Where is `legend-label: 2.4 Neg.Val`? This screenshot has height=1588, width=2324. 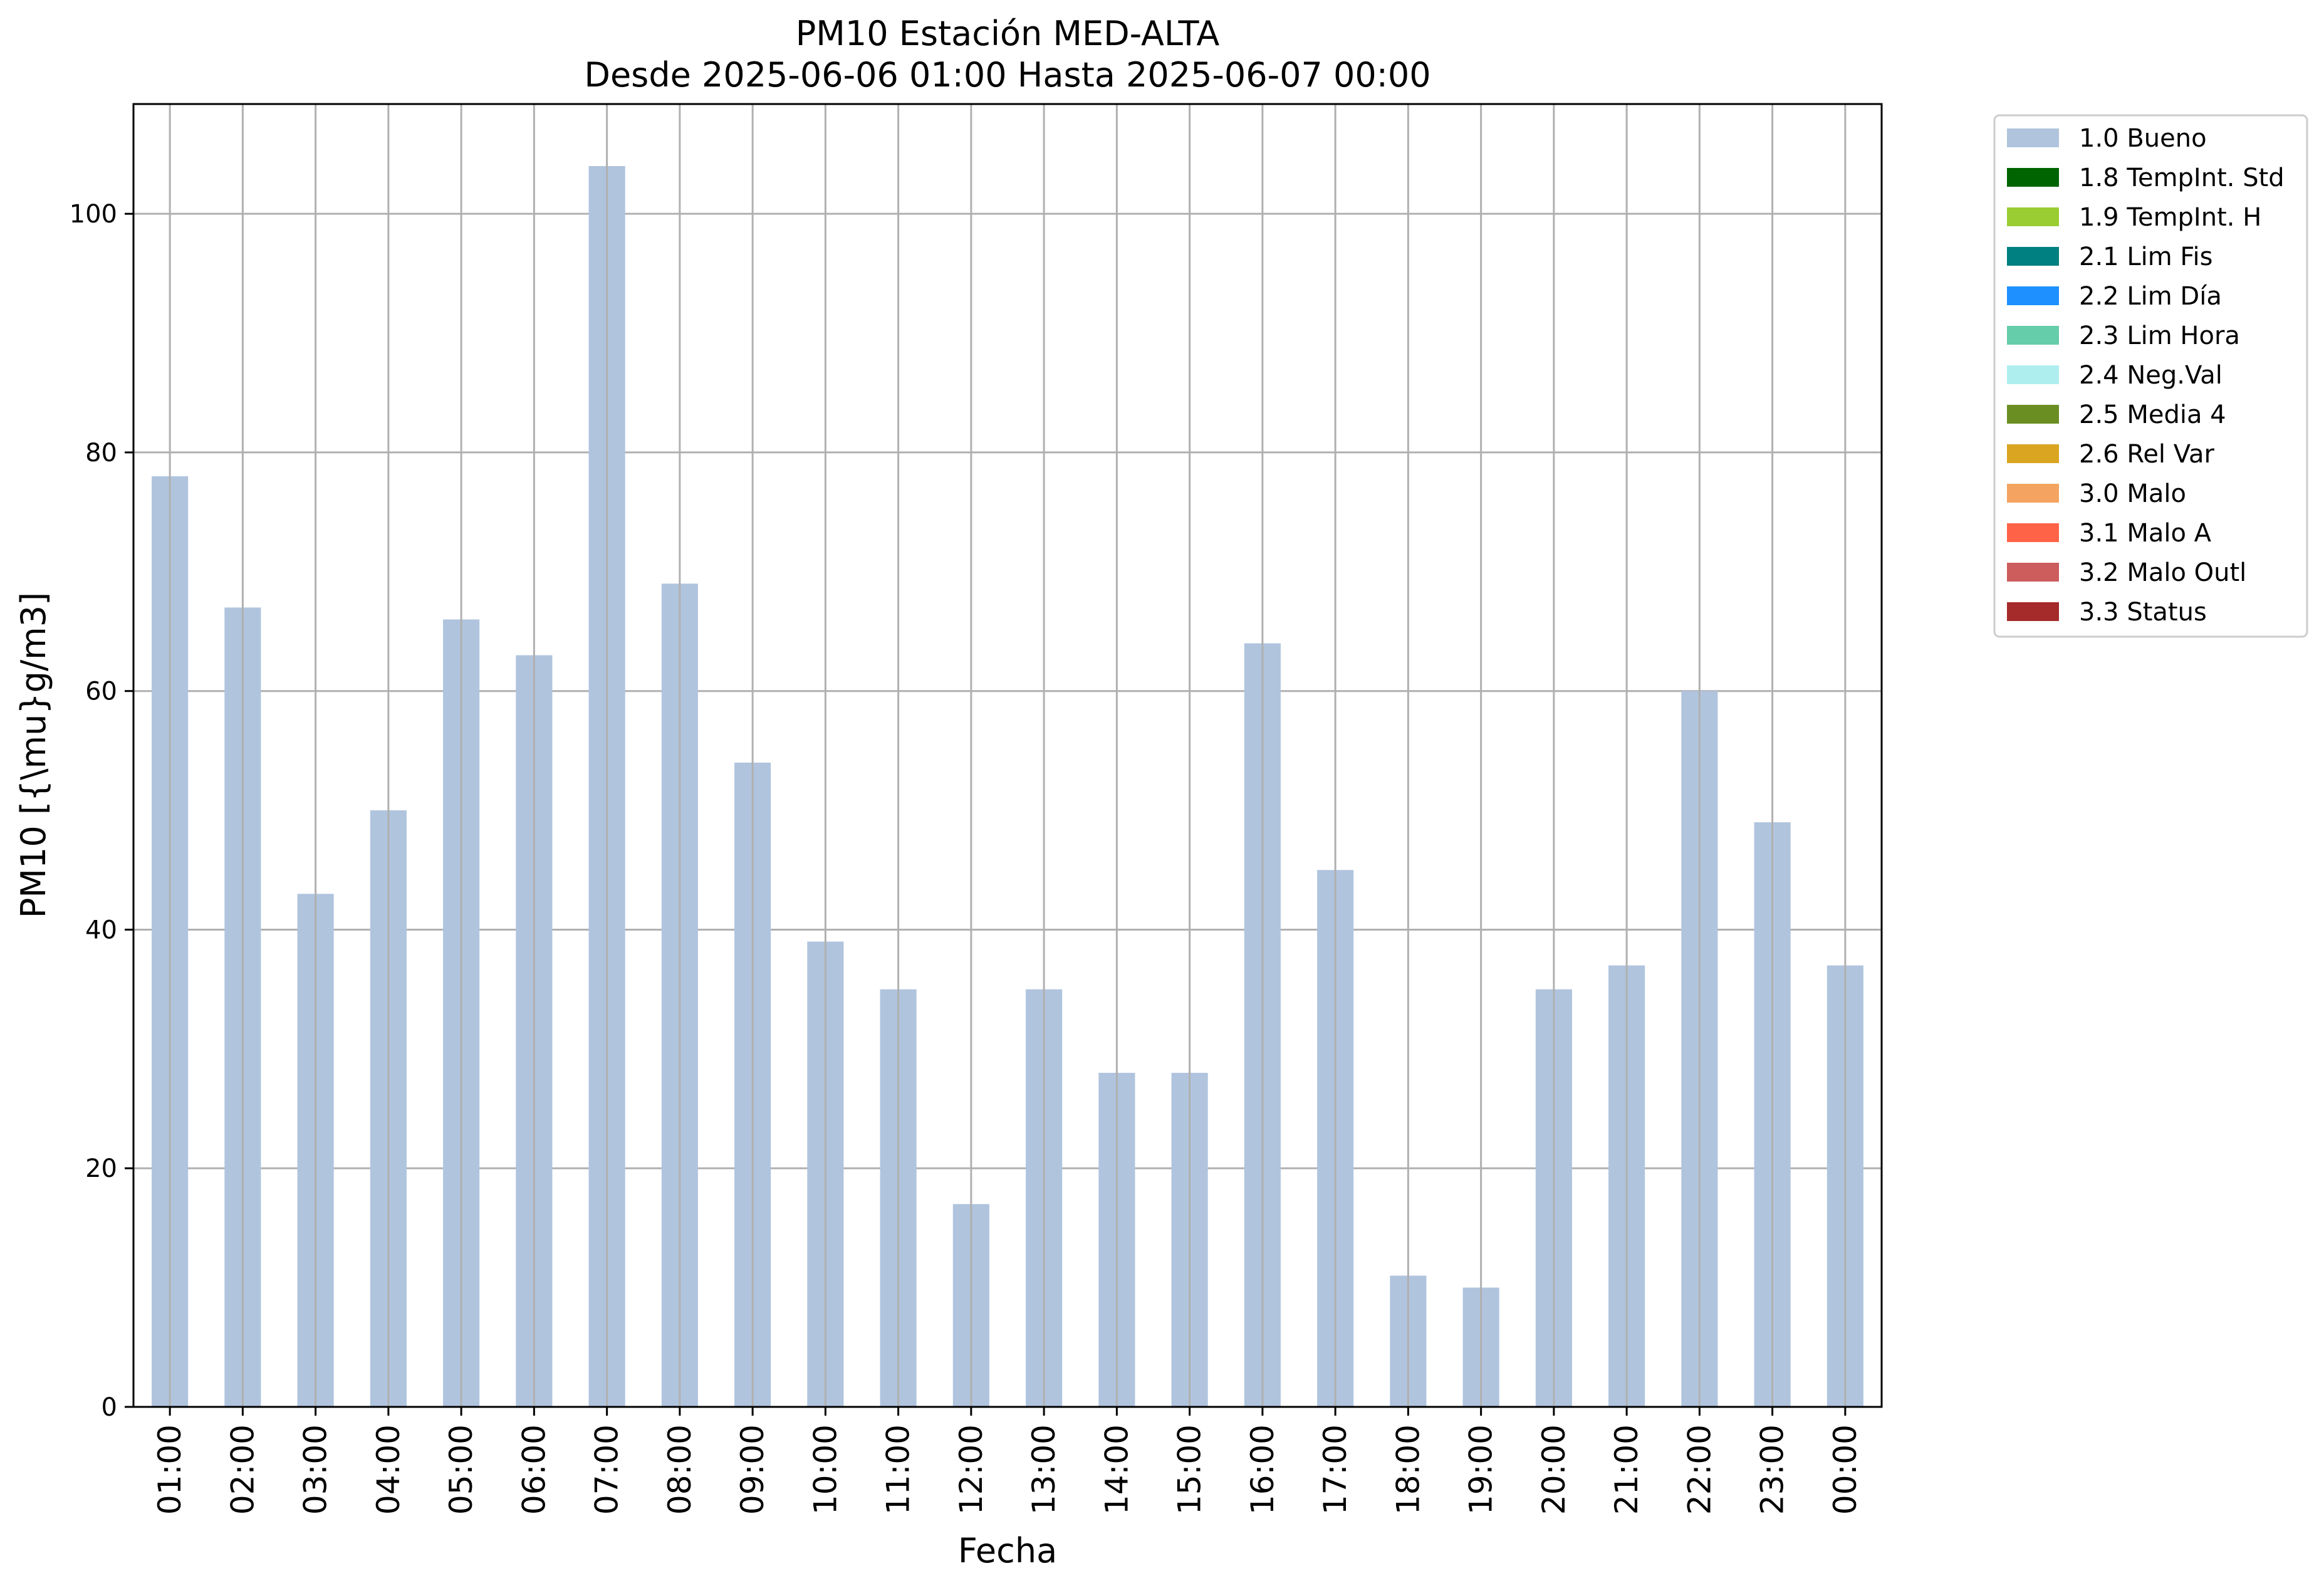
legend-label: 2.4 Neg.Val is located at coordinates (2150, 376).